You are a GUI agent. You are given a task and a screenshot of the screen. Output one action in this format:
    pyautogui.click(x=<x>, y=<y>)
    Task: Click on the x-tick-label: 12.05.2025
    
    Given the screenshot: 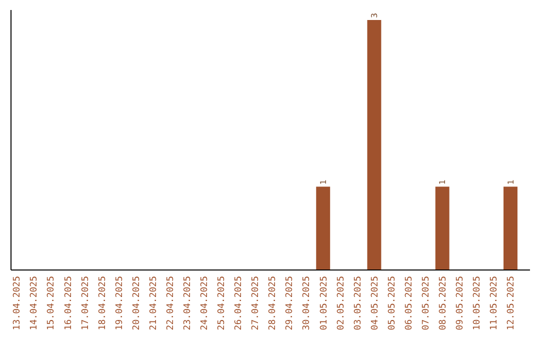 What is the action you would take?
    pyautogui.click(x=511, y=303)
    